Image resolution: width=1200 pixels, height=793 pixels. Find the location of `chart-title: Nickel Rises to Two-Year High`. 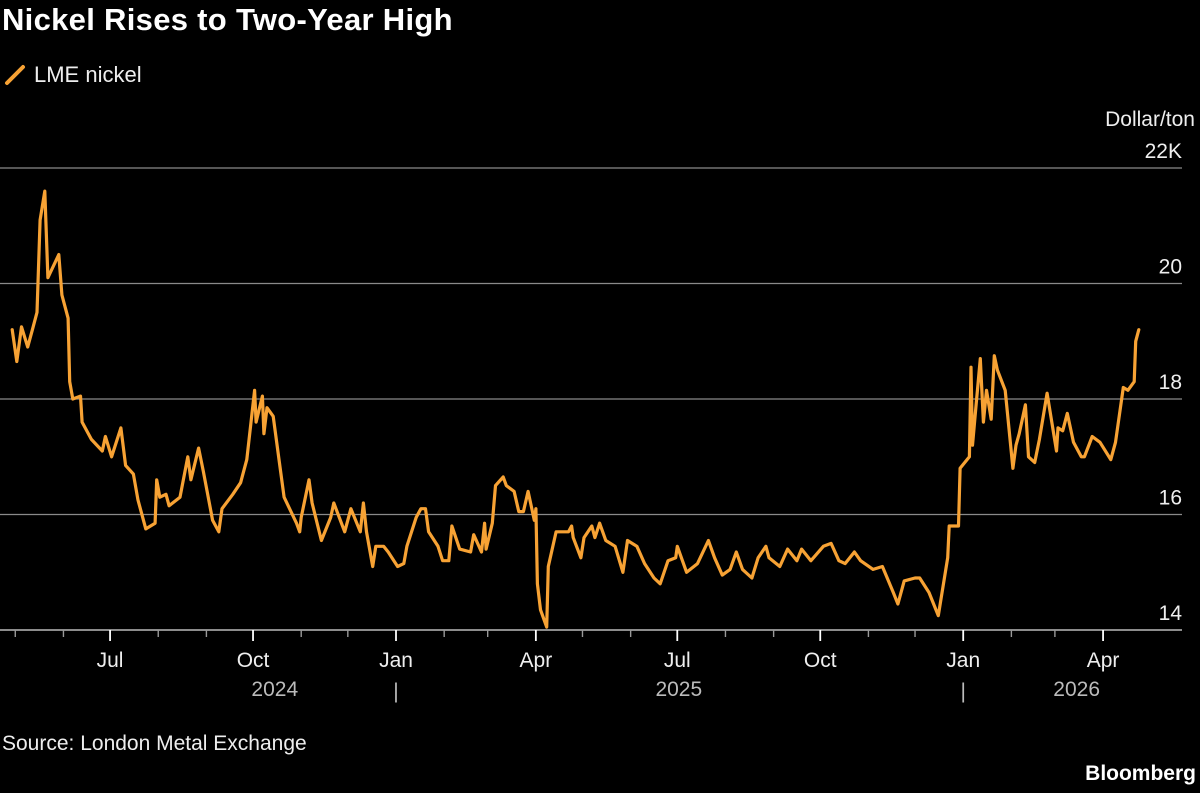

chart-title: Nickel Rises to Two-Year High is located at coordinates (227, 19).